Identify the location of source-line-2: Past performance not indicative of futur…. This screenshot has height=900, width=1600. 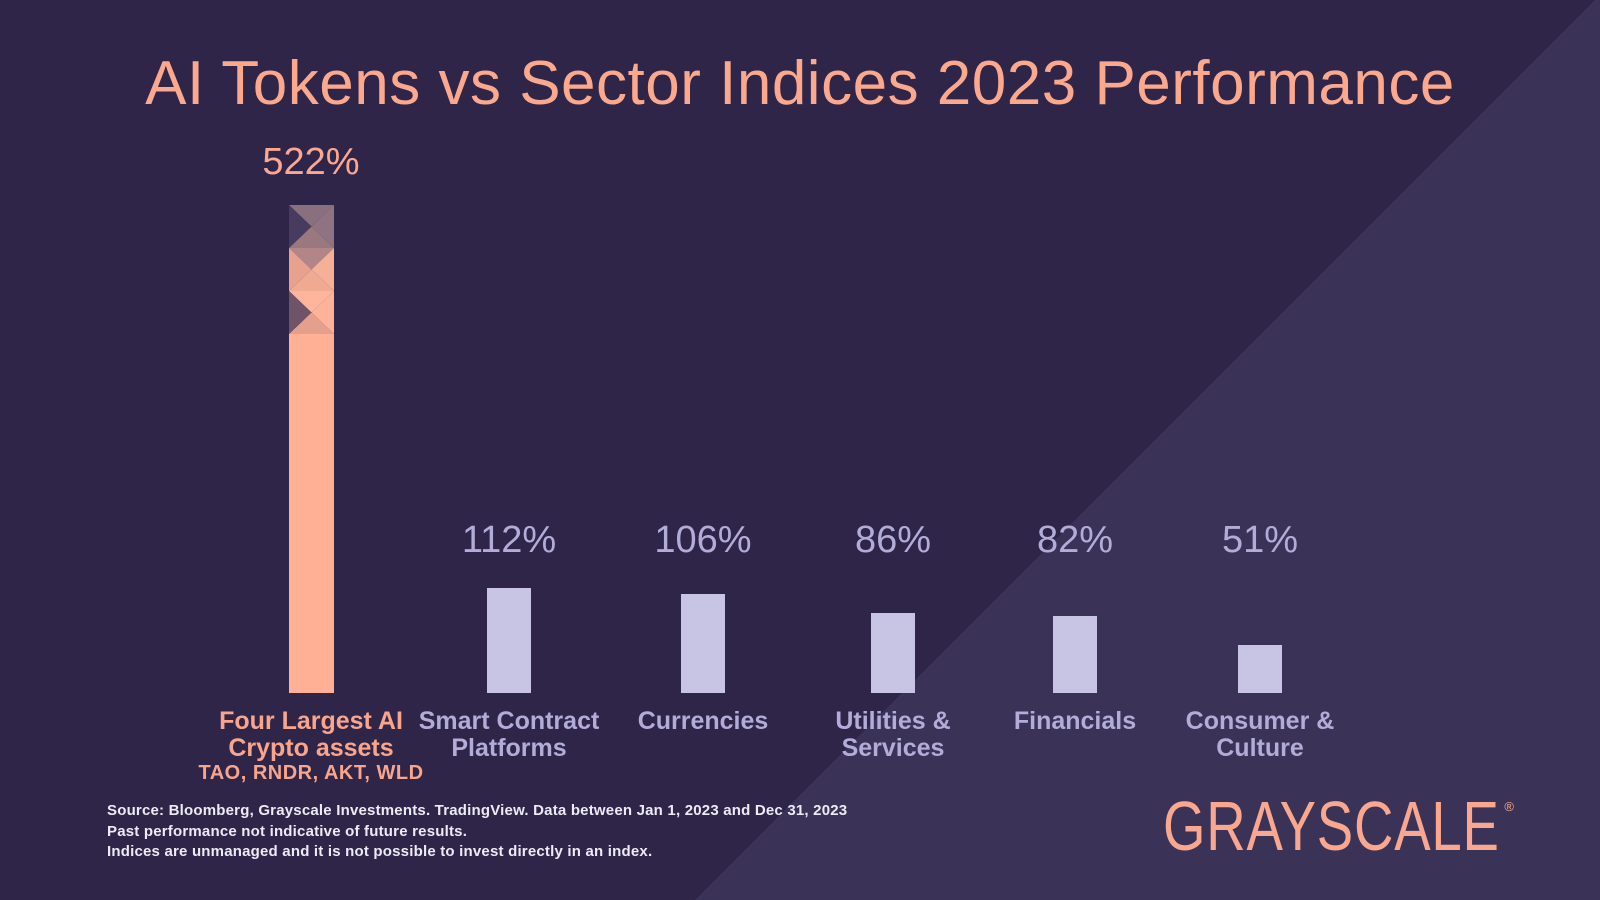
(287, 831).